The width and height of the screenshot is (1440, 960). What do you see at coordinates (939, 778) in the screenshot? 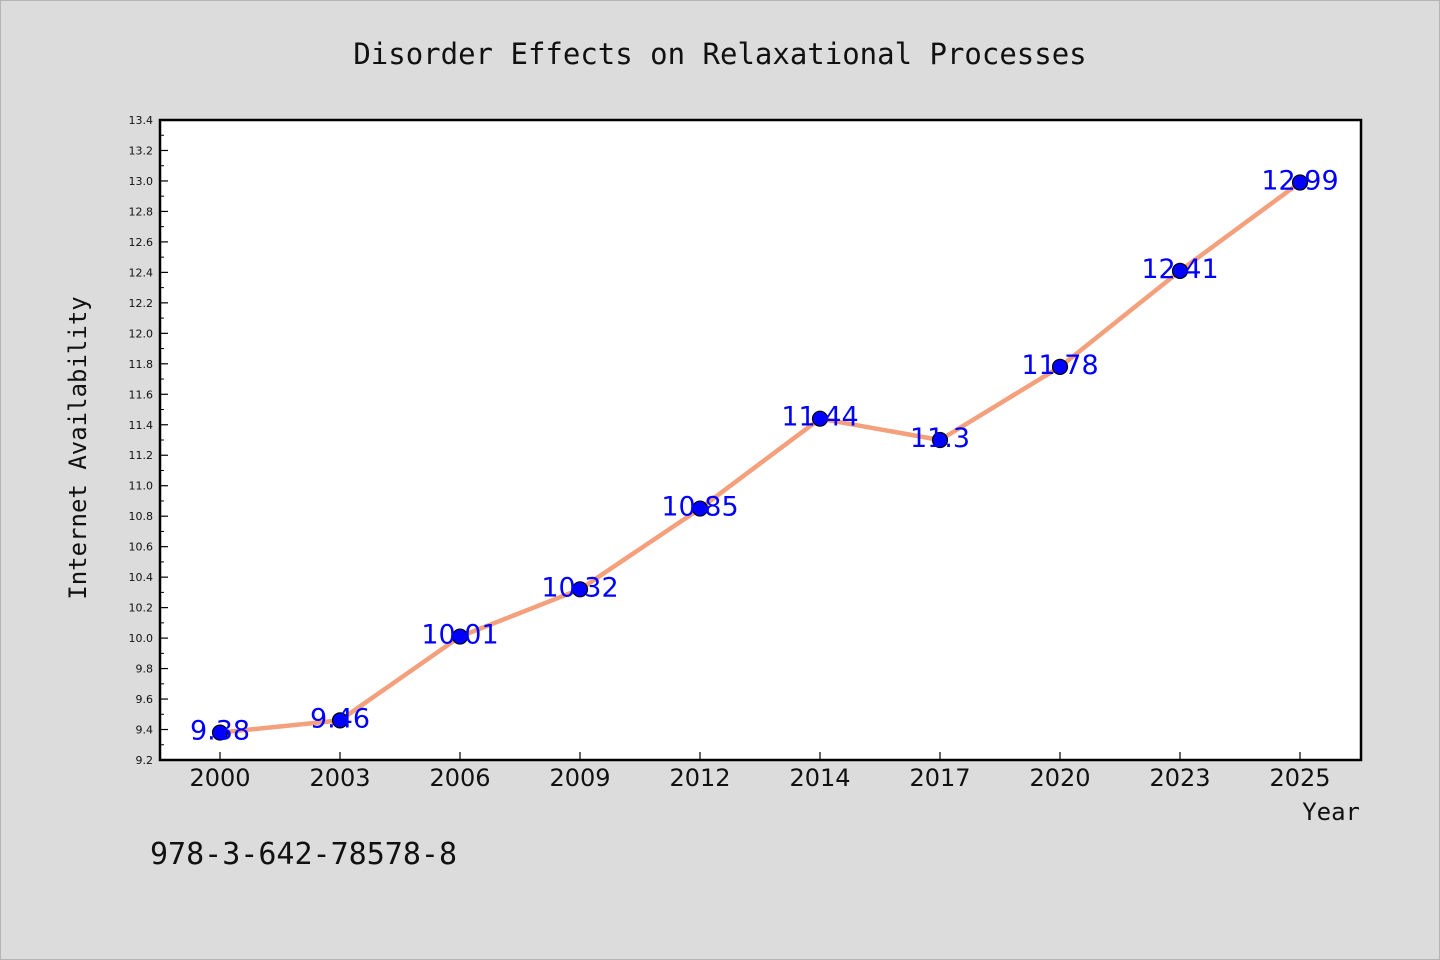
I see `x-tick-label: 2017` at bounding box center [939, 778].